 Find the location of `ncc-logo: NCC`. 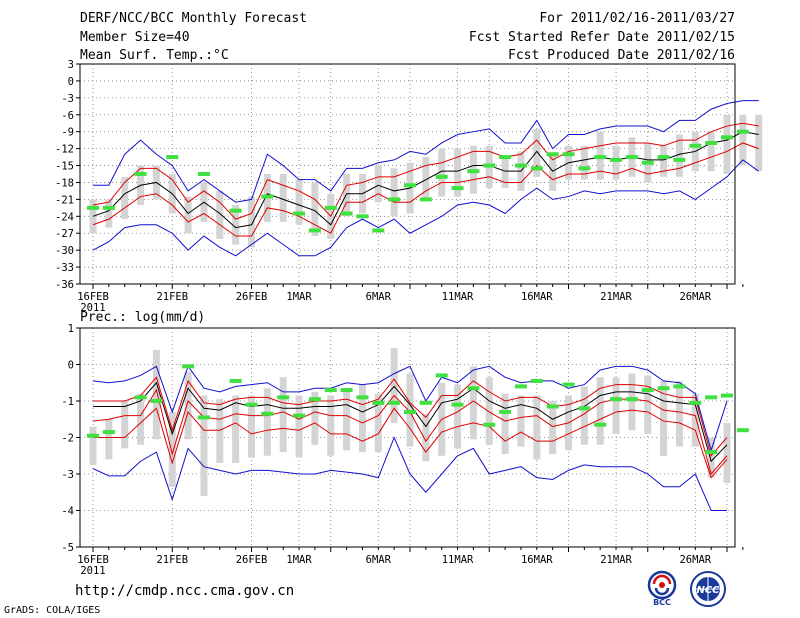

ncc-logo: NCC is located at coordinates (708, 589).